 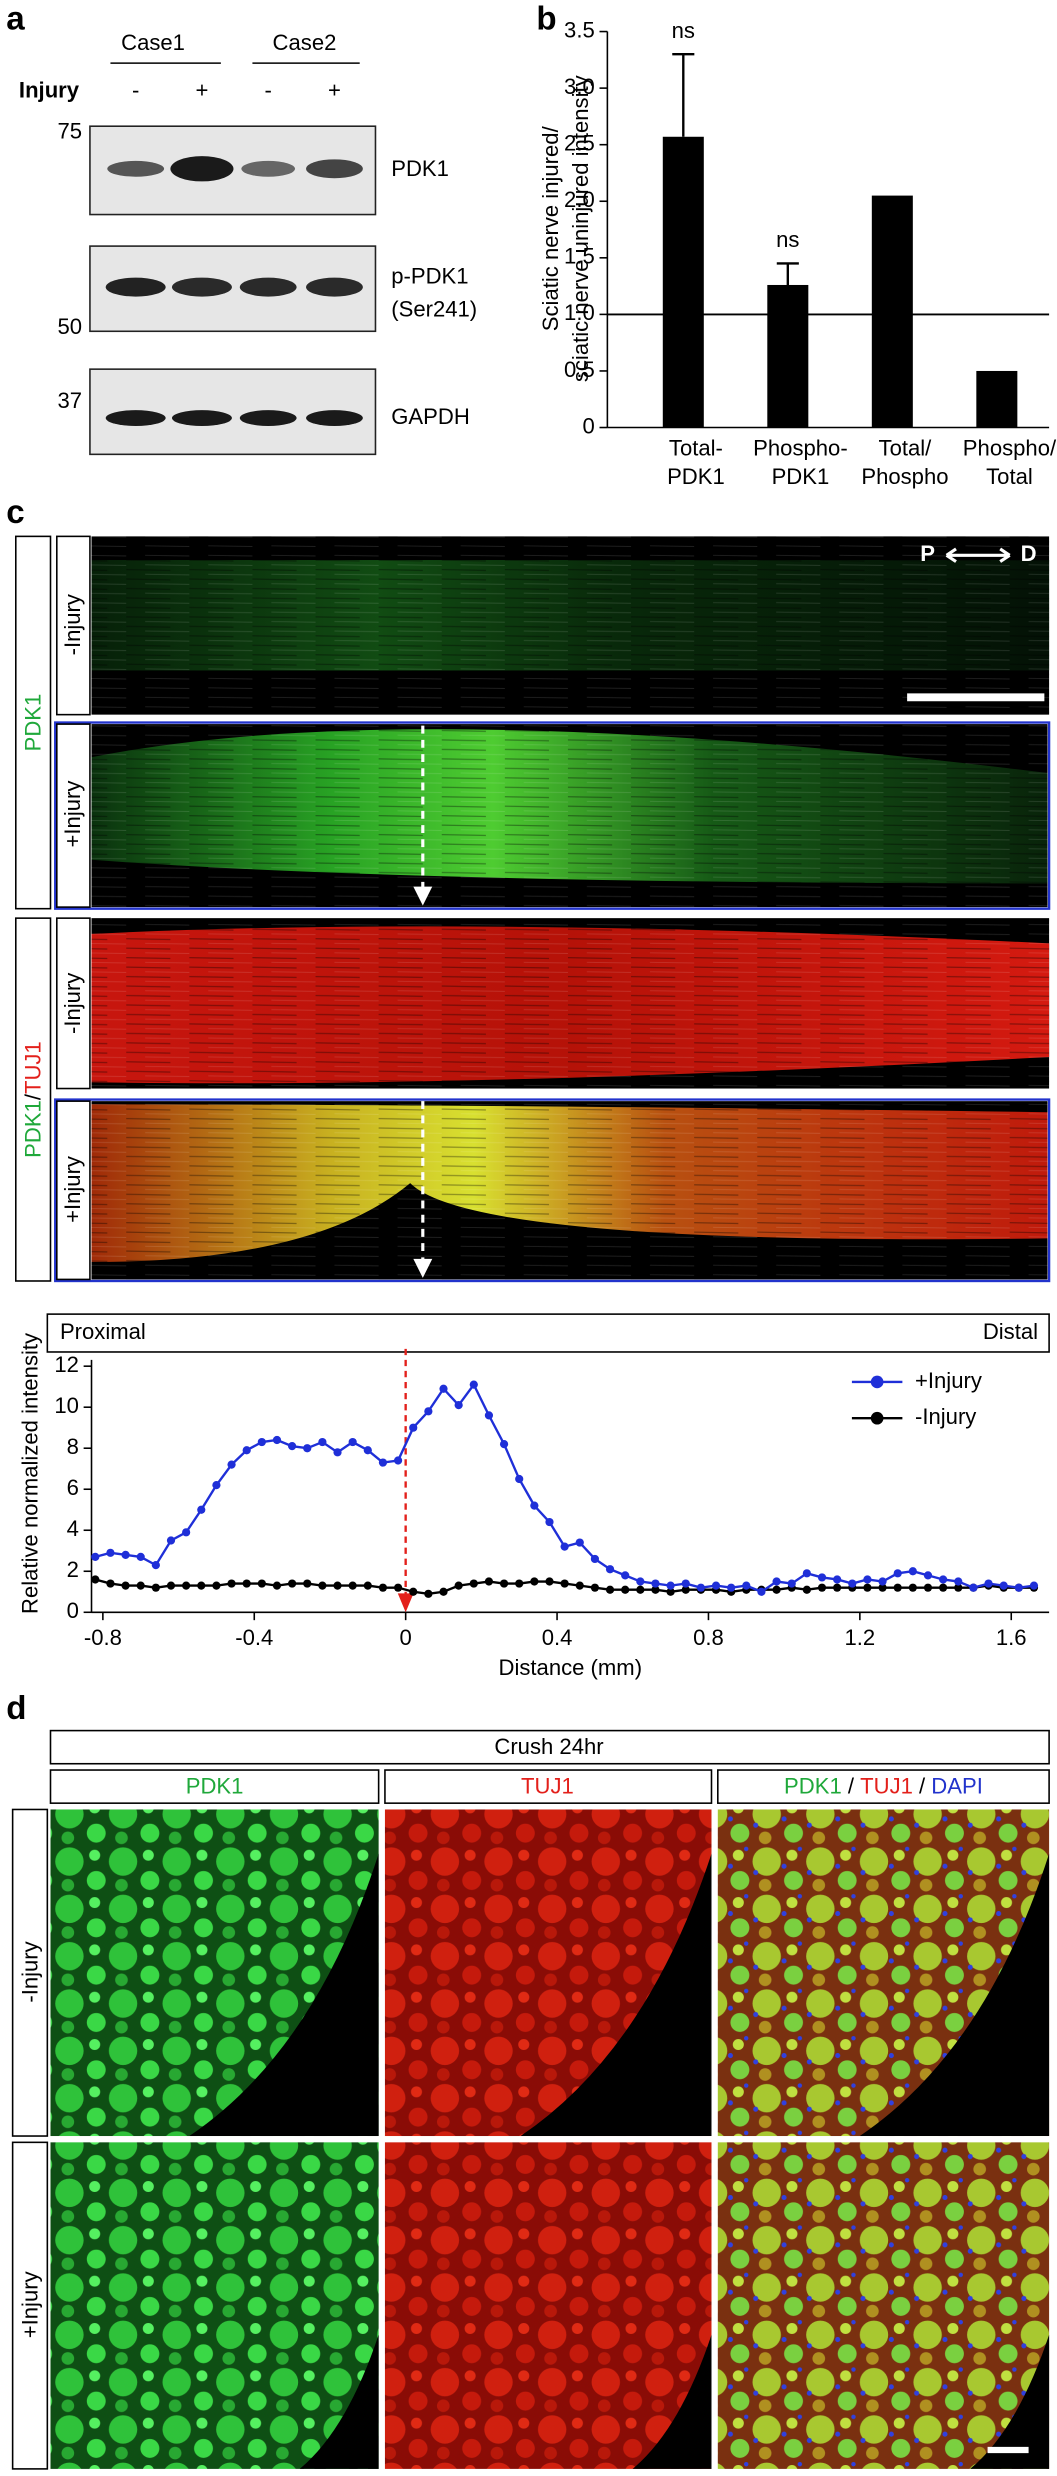 What do you see at coordinates (66, 1405) in the screenshot?
I see `y-tick-label: 10` at bounding box center [66, 1405].